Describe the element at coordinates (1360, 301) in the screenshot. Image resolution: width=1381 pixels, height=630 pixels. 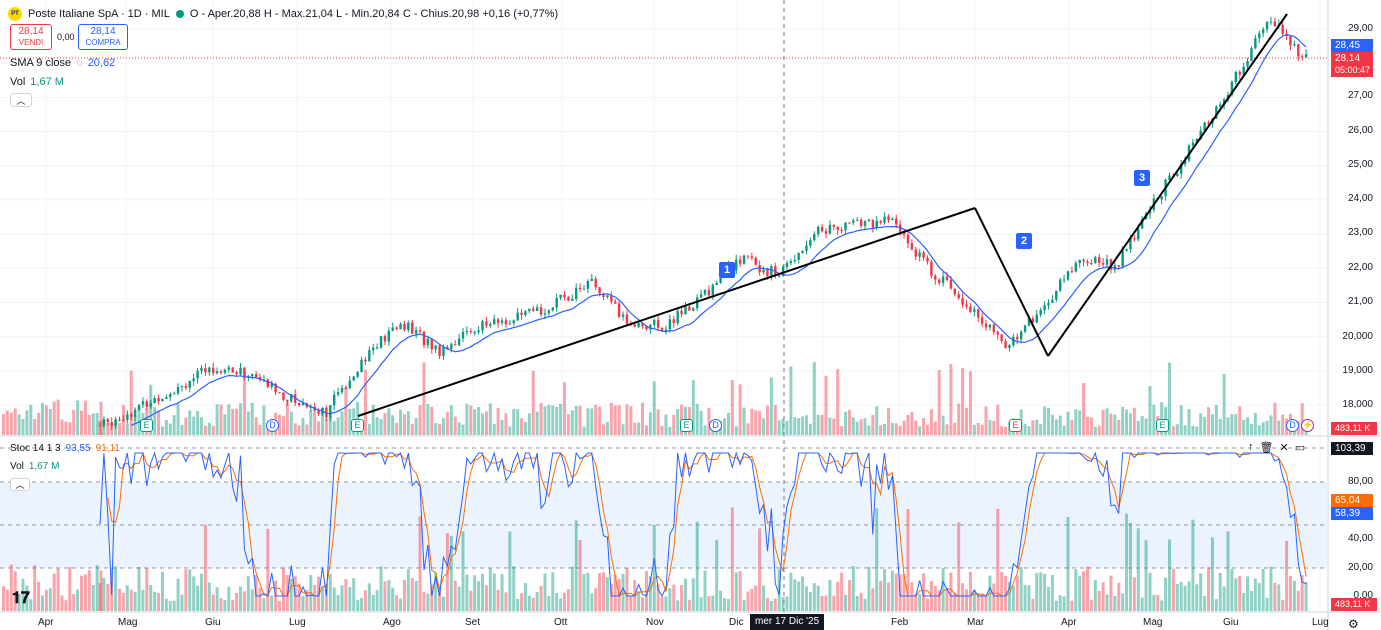
I see `price-axis-label: 21,00` at that location.